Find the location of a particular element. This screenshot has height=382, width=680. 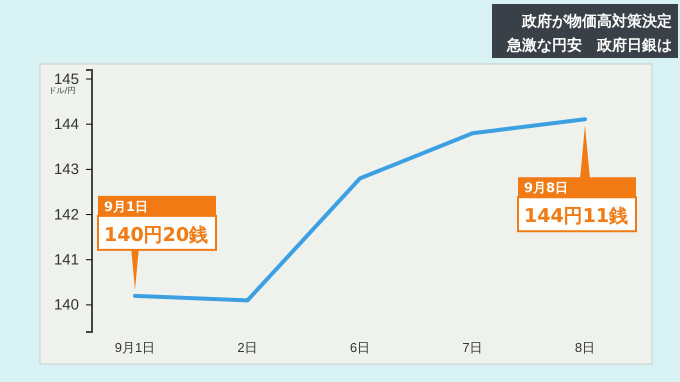

y-tick-label: 143 is located at coordinates (66, 169).